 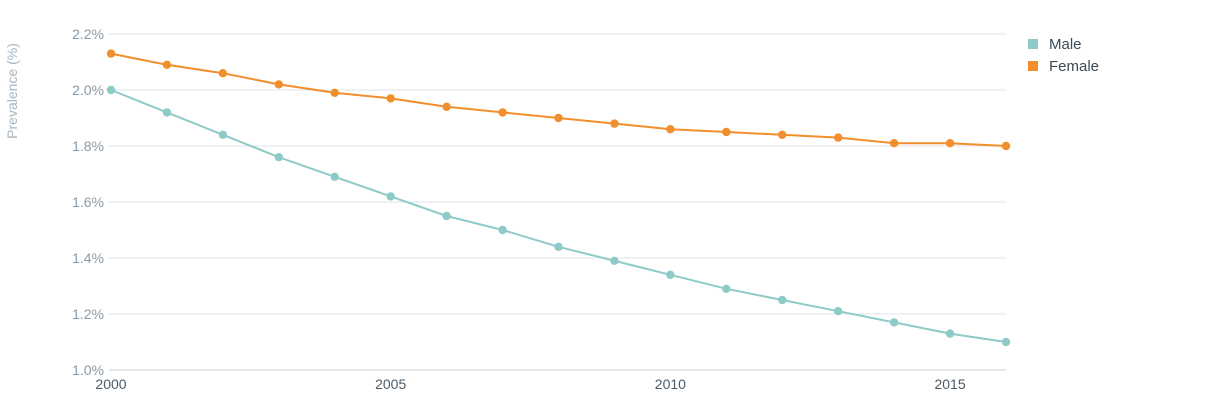 What do you see at coordinates (1033, 44) in the screenshot?
I see `legend-swatch-male` at bounding box center [1033, 44].